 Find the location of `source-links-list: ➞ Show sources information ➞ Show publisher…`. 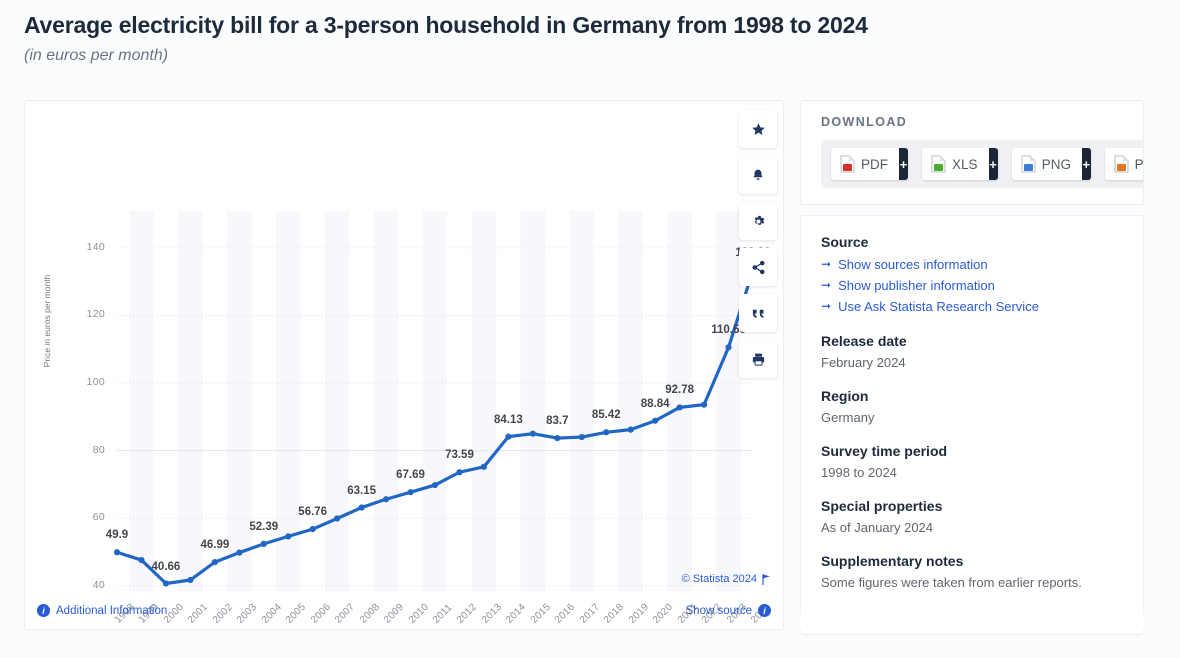

source-links-list: ➞ Show sources information ➞ Show publisher… is located at coordinates (972, 285).